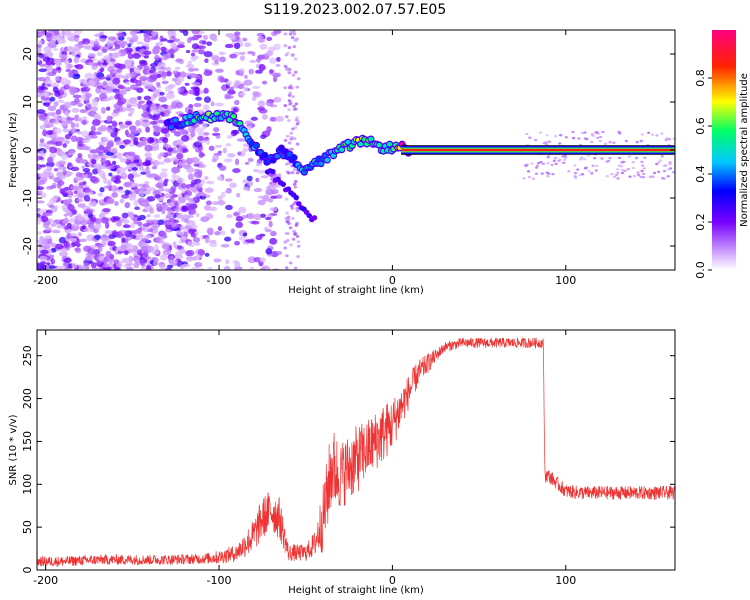 The height and width of the screenshot is (600, 750). I want to click on figure-title: S119.2023.002.07.57.E05, so click(355, 10).